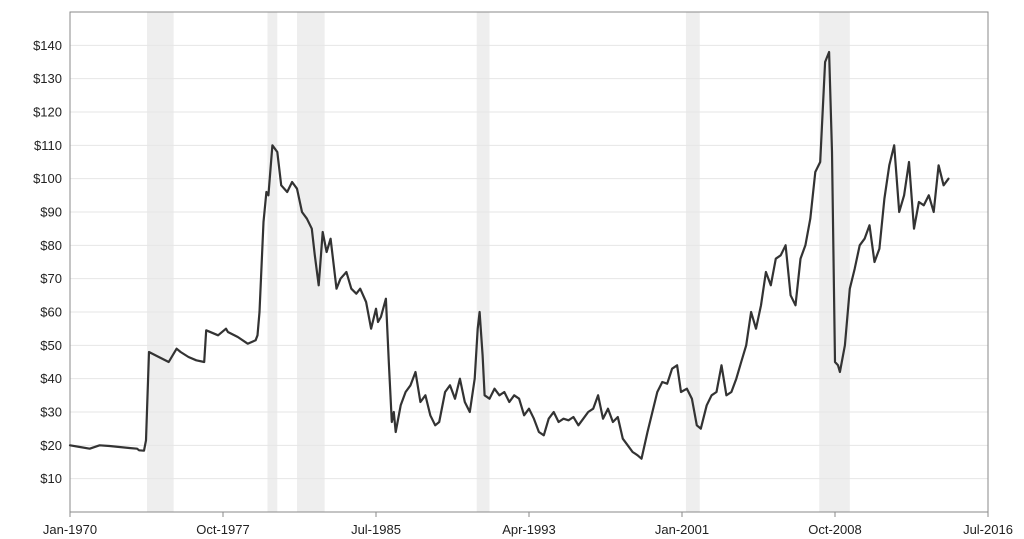 The height and width of the screenshot is (539, 1024). Describe the element at coordinates (528, 529) in the screenshot. I see `x-tick-label: Apr-1993` at that location.